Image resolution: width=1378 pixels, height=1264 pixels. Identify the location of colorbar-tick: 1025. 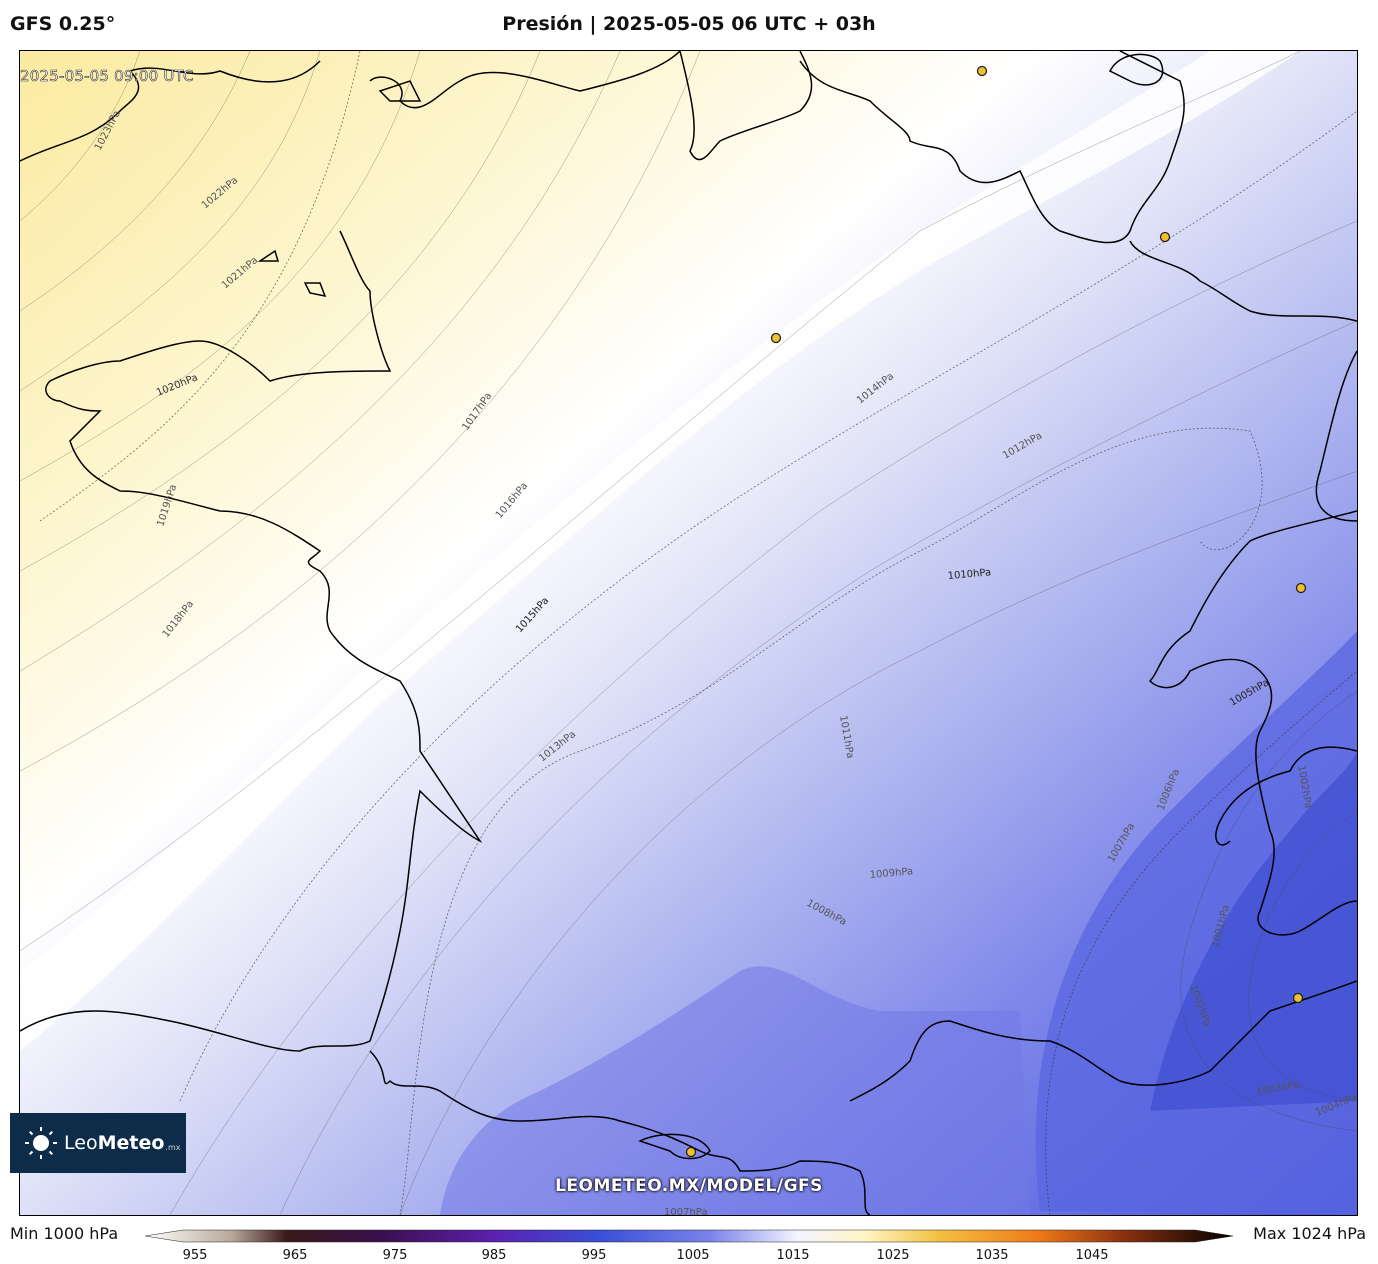
(893, 1255).